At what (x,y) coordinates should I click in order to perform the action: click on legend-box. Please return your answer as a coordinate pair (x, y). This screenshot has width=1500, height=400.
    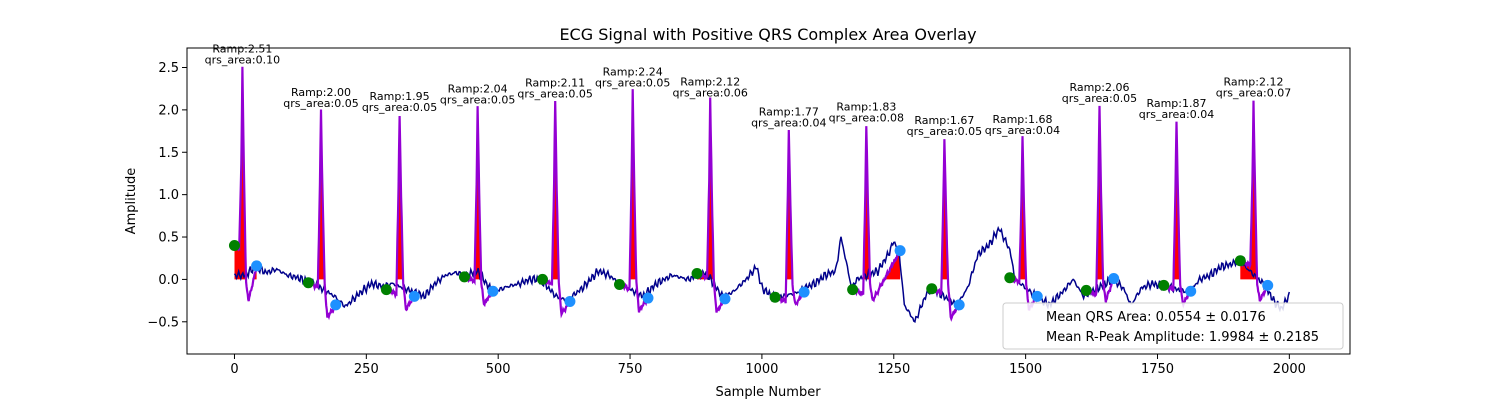
    Looking at the image, I should click on (1173, 326).